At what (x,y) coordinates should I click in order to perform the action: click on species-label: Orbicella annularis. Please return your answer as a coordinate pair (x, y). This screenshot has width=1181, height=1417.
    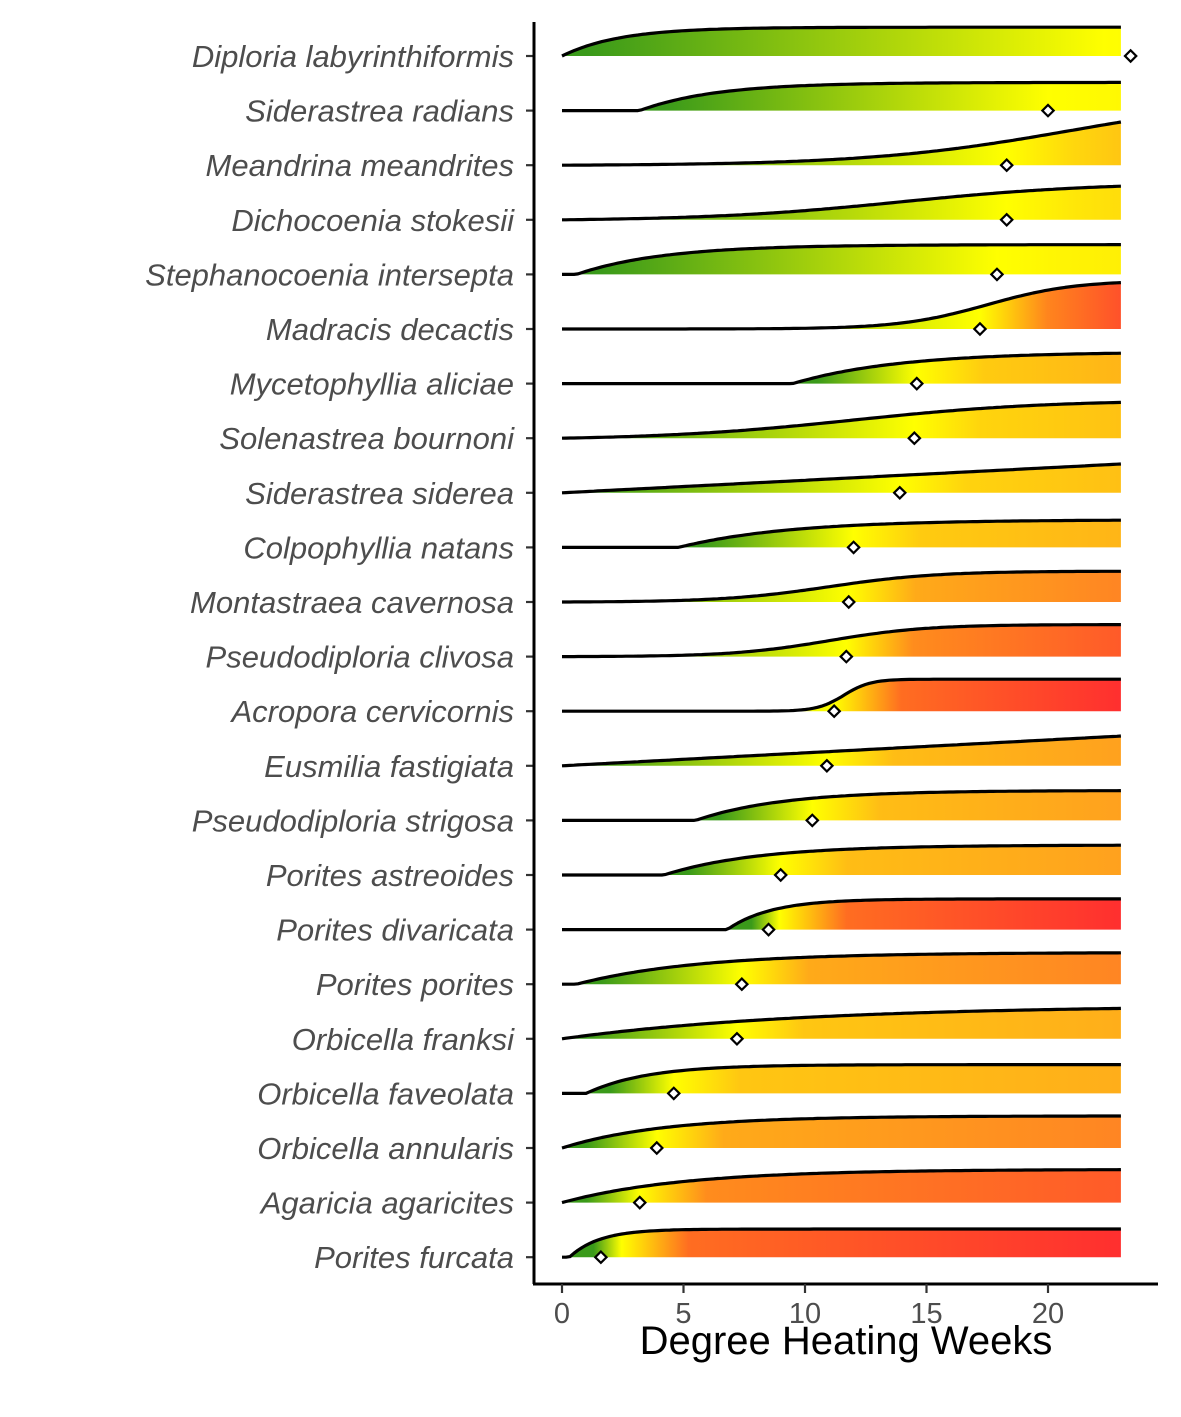
    Looking at the image, I should click on (385, 1148).